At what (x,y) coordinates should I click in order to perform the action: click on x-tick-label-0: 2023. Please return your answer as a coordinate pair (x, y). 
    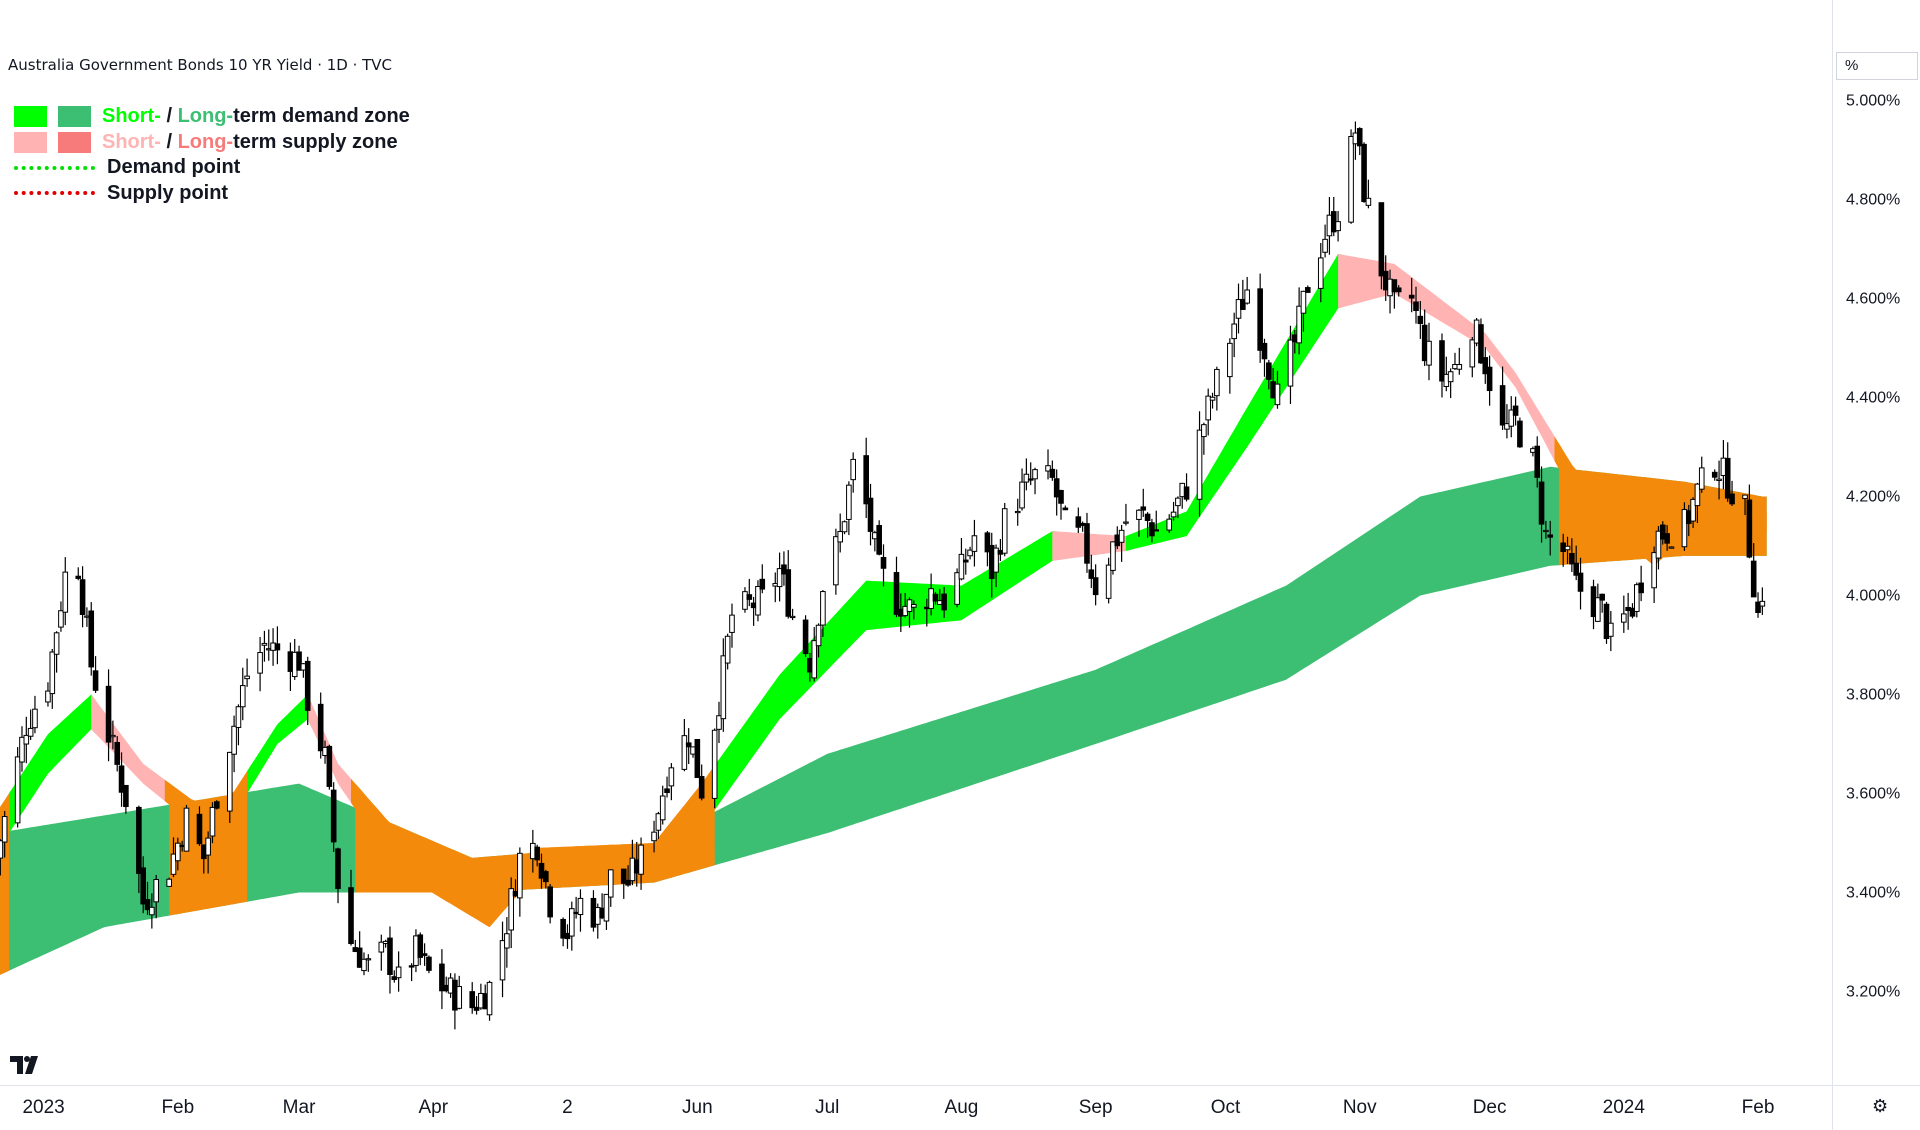
    Looking at the image, I should click on (43, 1107).